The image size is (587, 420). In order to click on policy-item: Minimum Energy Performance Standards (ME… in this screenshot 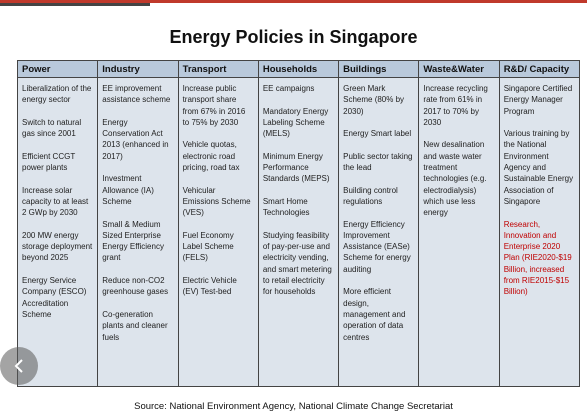, I will do `click(296, 167)`.